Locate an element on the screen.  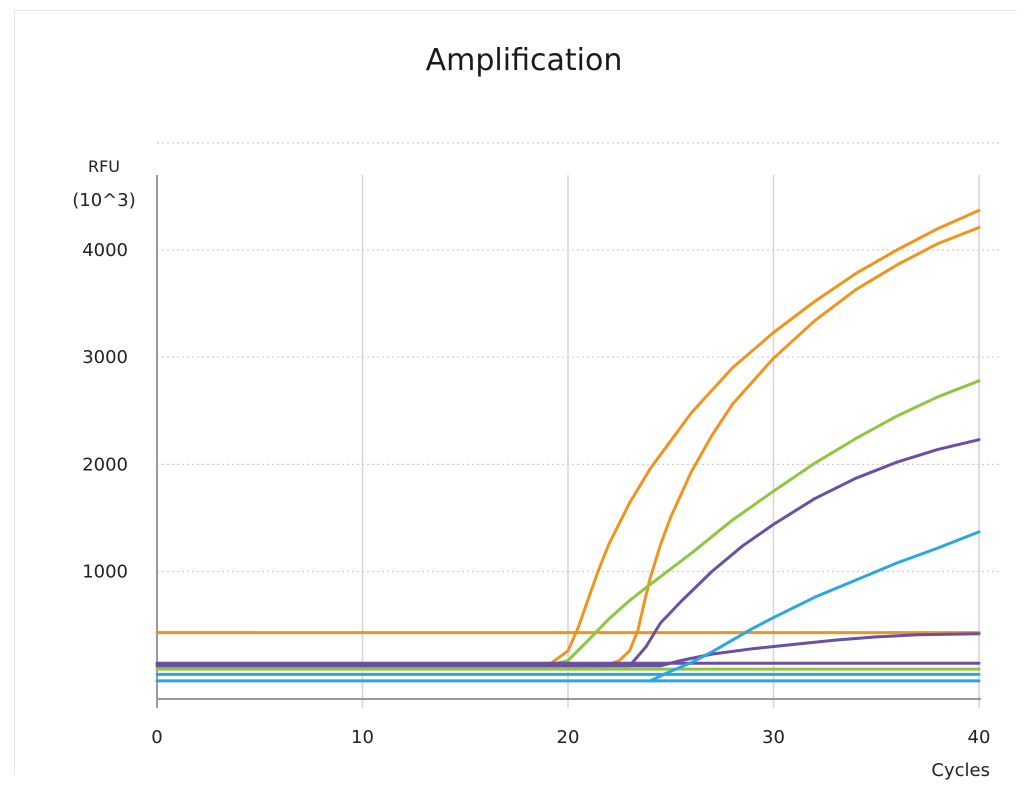
y-tick-label: 4000 is located at coordinates (105, 250).